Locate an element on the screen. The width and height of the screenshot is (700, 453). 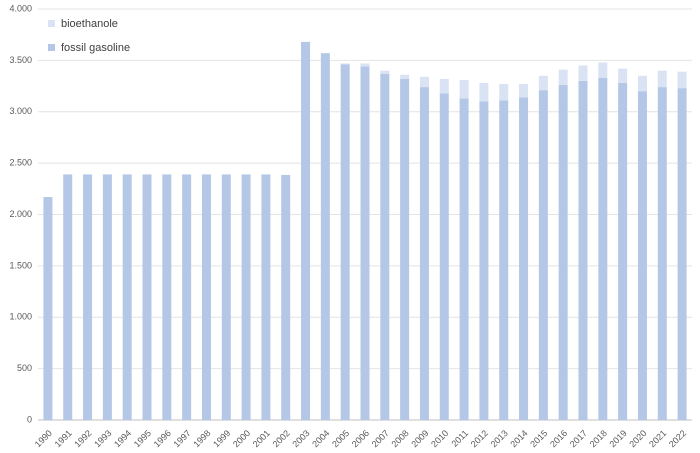
x-tick-label: 2022 is located at coordinates (677, 438).